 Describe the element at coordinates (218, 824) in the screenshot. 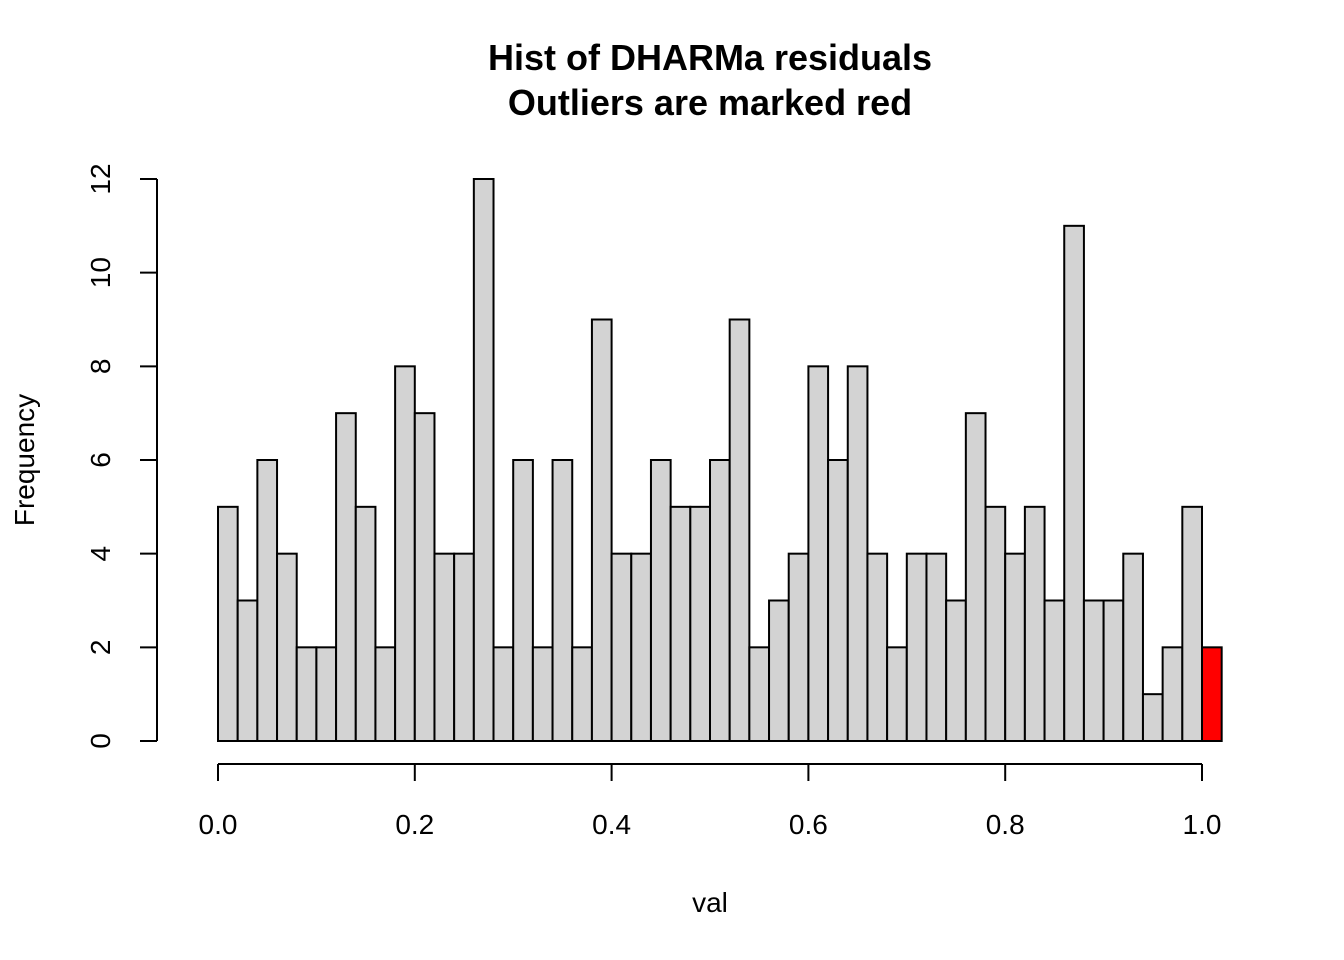

I see `x-tick-label: 0.0` at that location.